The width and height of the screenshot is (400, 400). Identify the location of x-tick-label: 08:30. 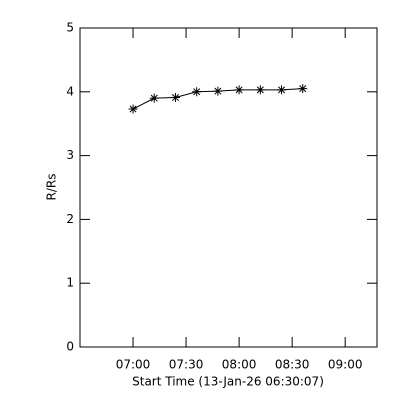
(292, 365).